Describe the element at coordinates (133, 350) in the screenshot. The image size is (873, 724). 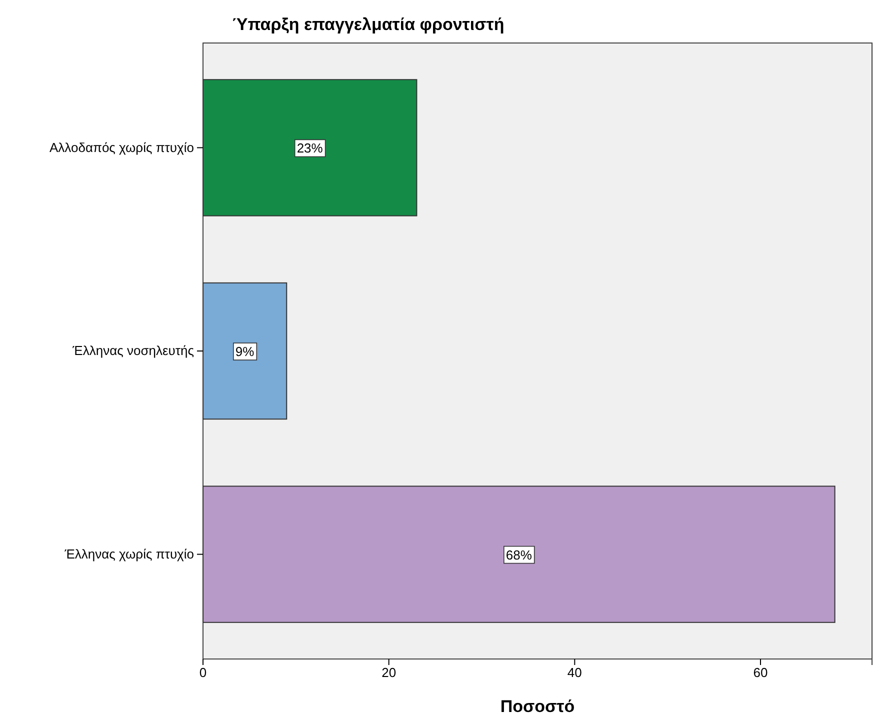
I see `y-tick-label: Έλληνας νοσηλευτής` at that location.